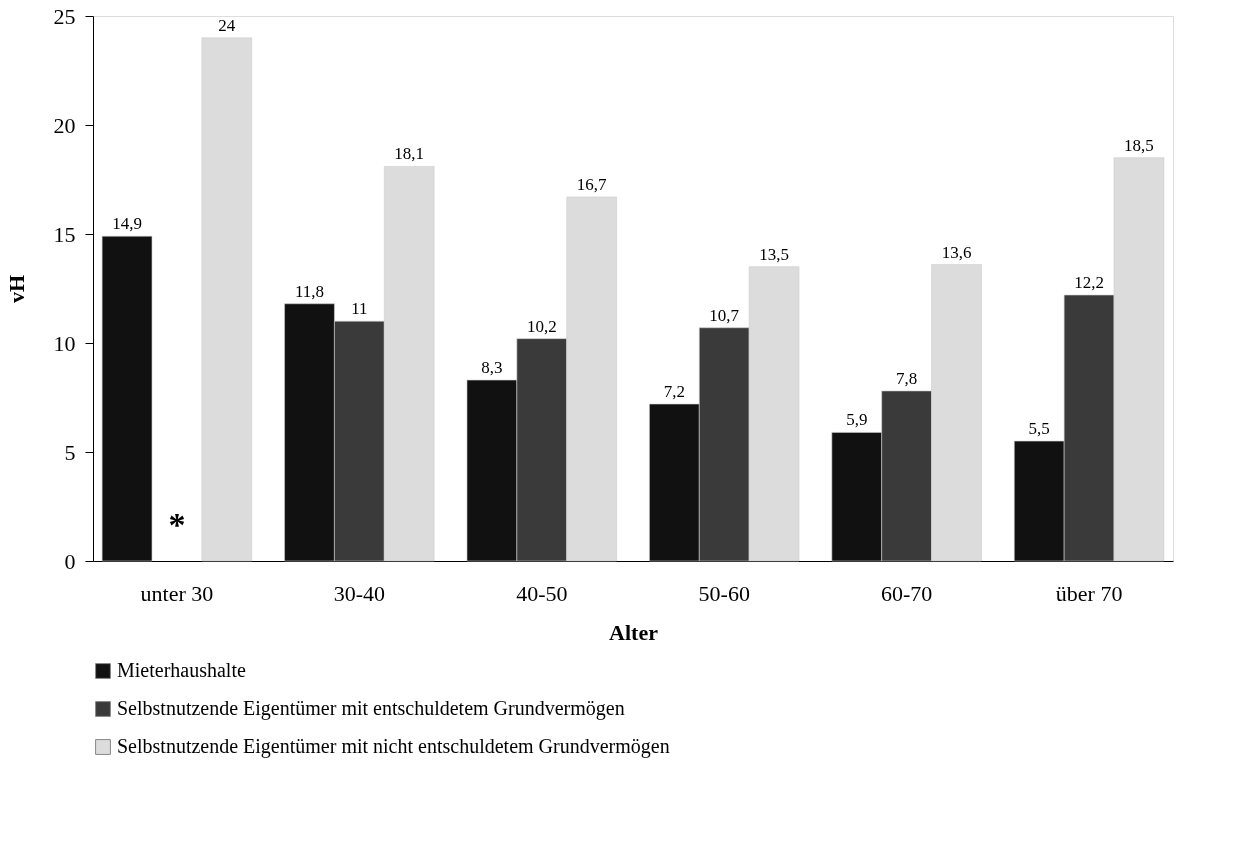 The image size is (1248, 865). Describe the element at coordinates (1039, 429) in the screenshot. I see `data-label: 5,5` at that location.